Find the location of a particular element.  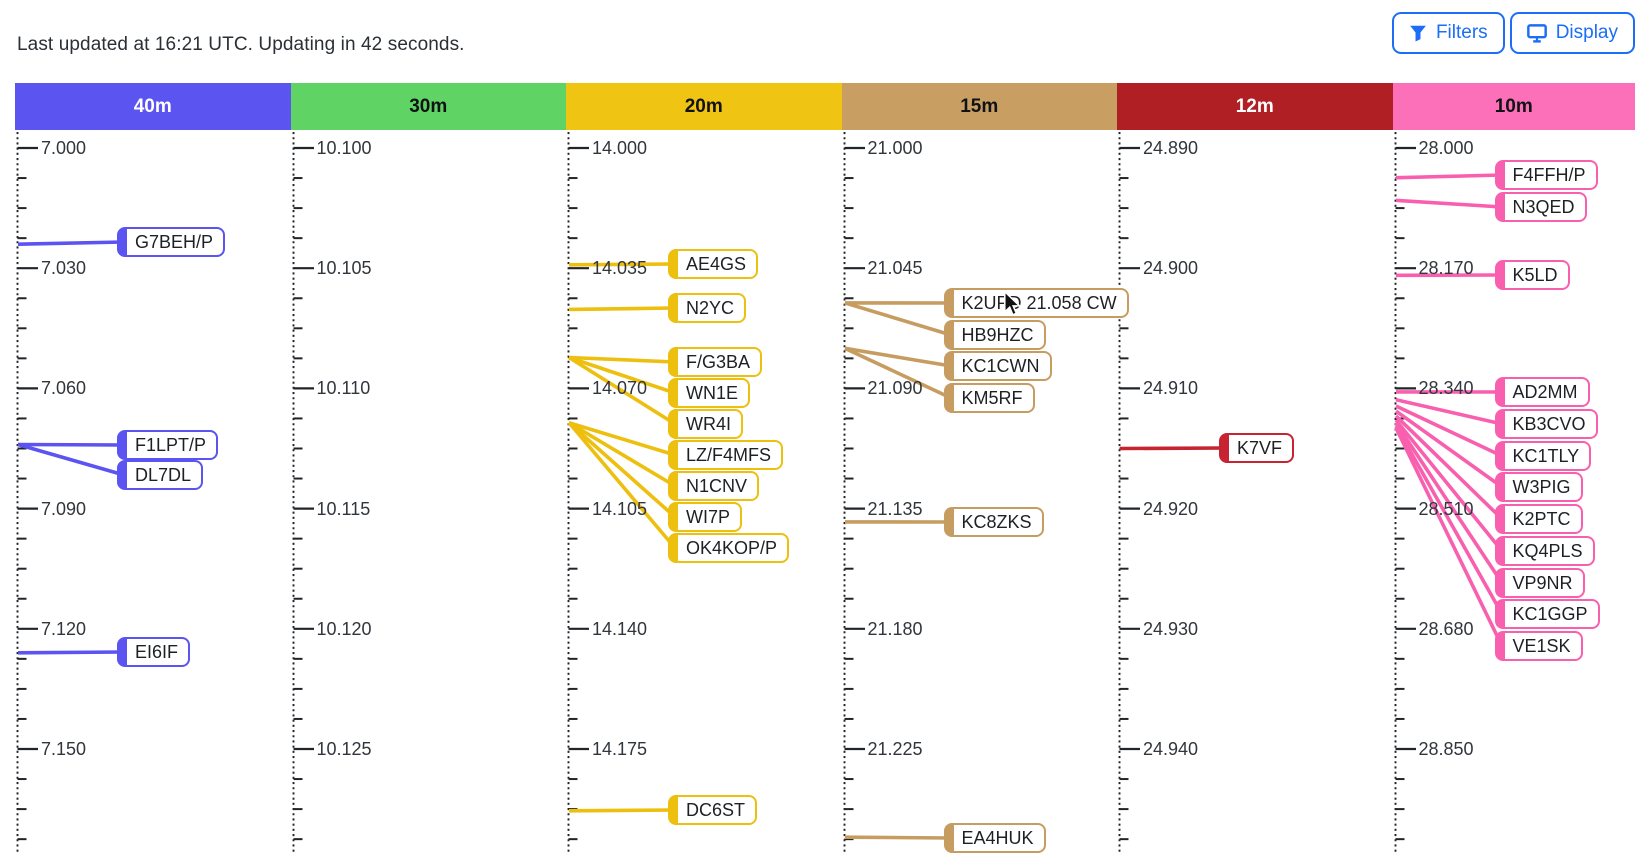

spot-f4ffh-p: F4FFH/P is located at coordinates (1546, 175).